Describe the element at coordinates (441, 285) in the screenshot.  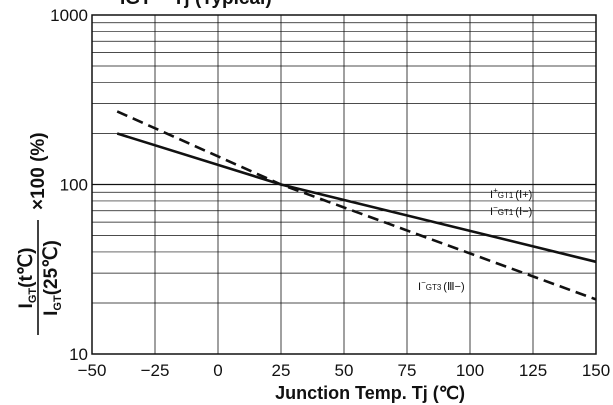
I see `legend-dashed: I−GT3 (Ⅲ−)` at that location.